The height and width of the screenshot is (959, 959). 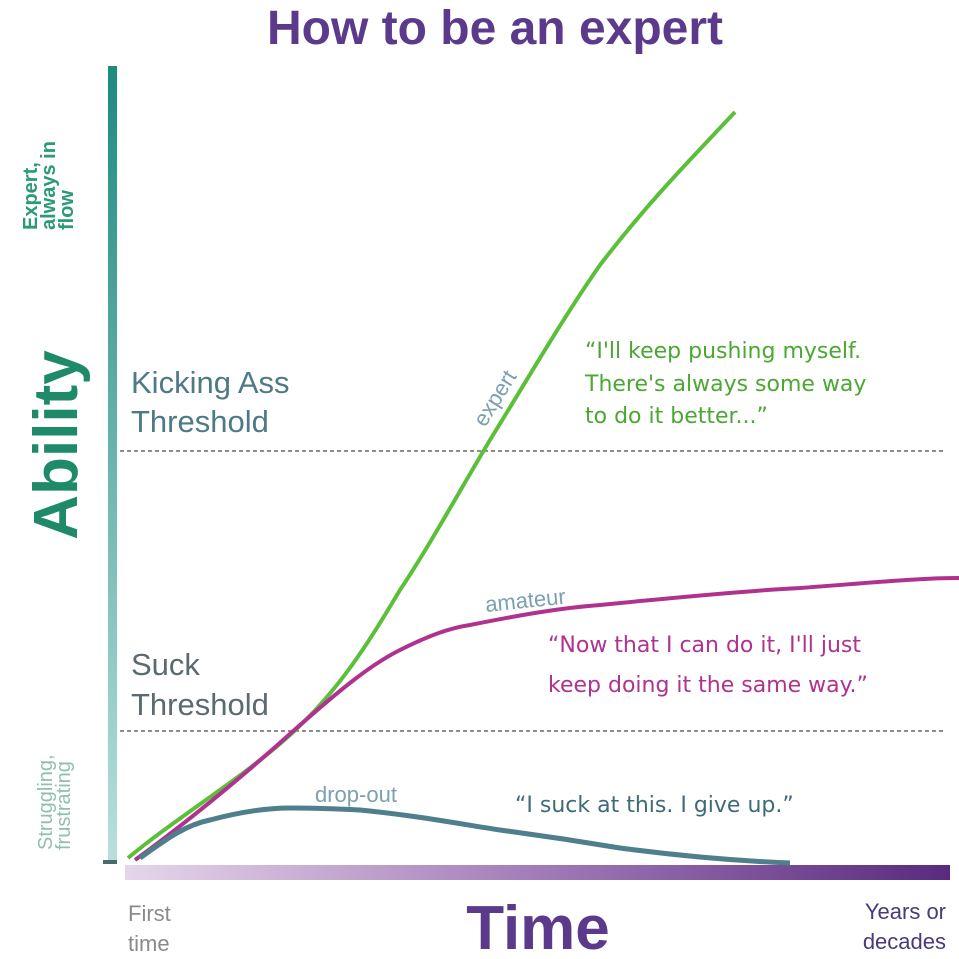 I want to click on x-axis-start-label: First time, so click(x=149, y=928).